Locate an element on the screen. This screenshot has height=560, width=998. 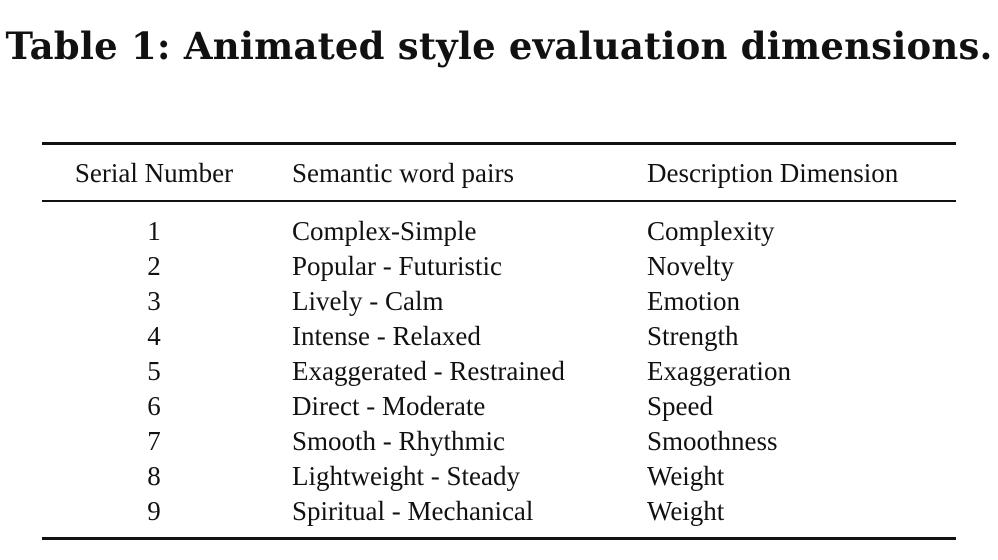
table-row: 3 Lively - Calm Emotion is located at coordinates (499, 303).